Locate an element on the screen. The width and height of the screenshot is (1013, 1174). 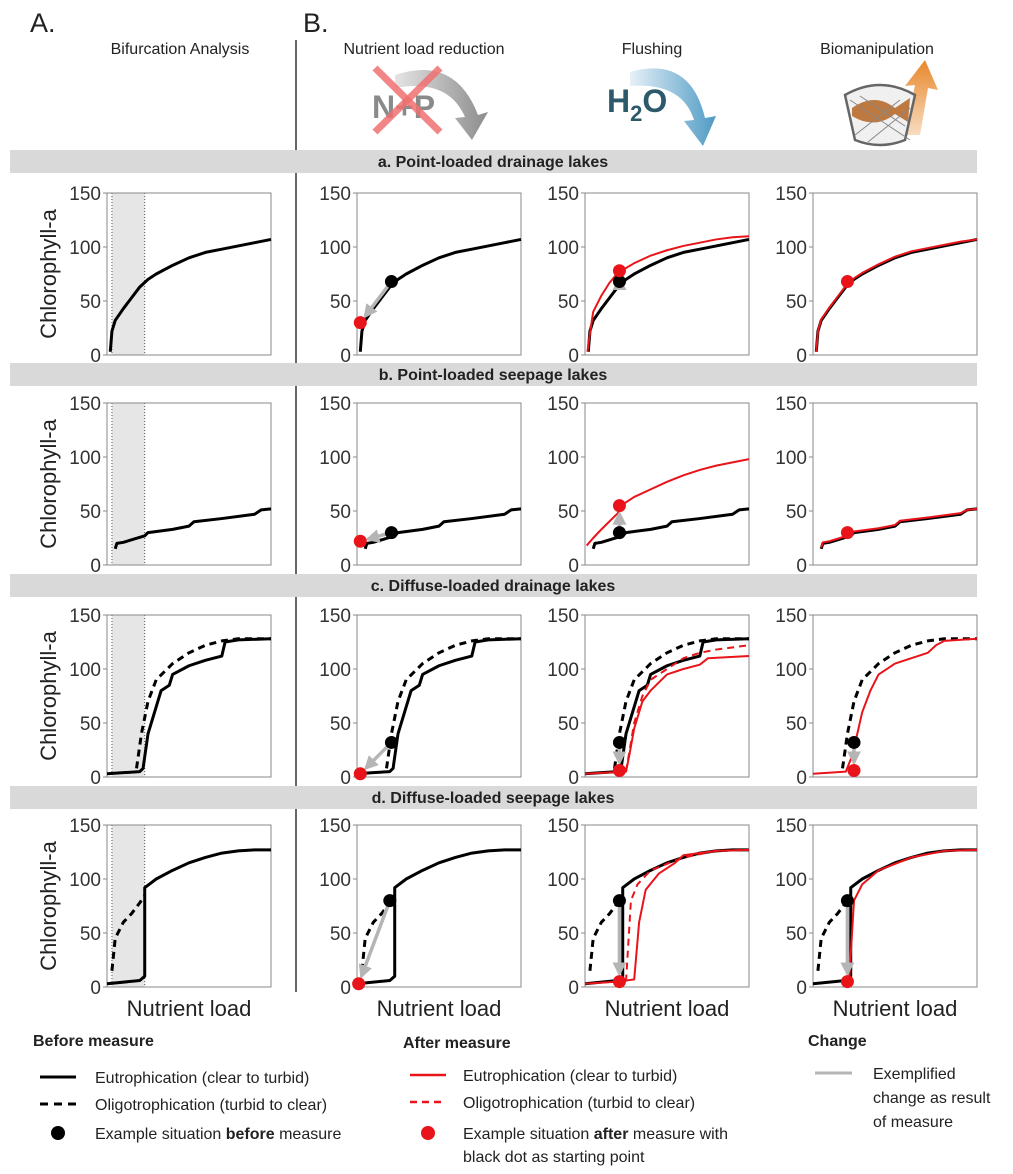
row-title: c. Diffuse-loaded drainage lakes is located at coordinates (493, 586).